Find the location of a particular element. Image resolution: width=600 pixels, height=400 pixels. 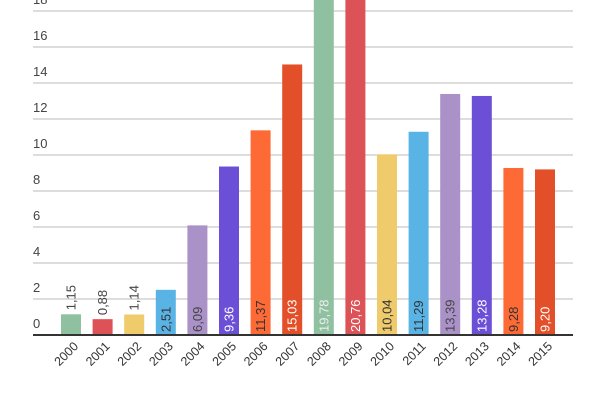

bar-2008 is located at coordinates (323, 167).